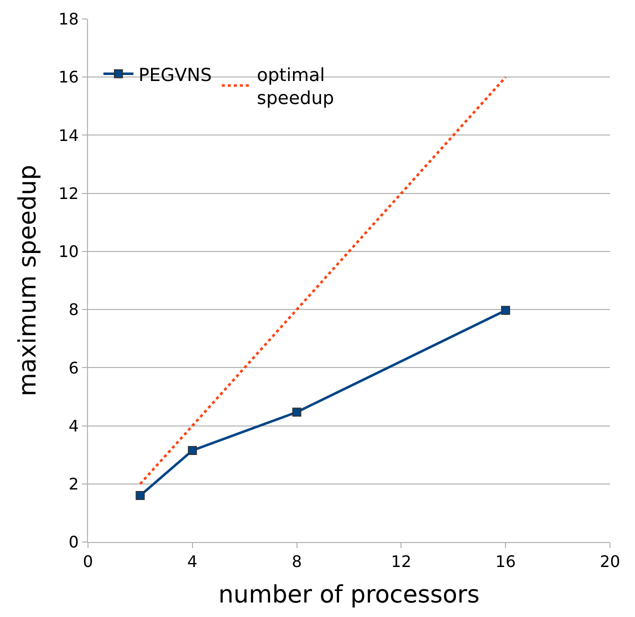  What do you see at coordinates (610, 562) in the screenshot?
I see `x-tick-label: 20` at bounding box center [610, 562].